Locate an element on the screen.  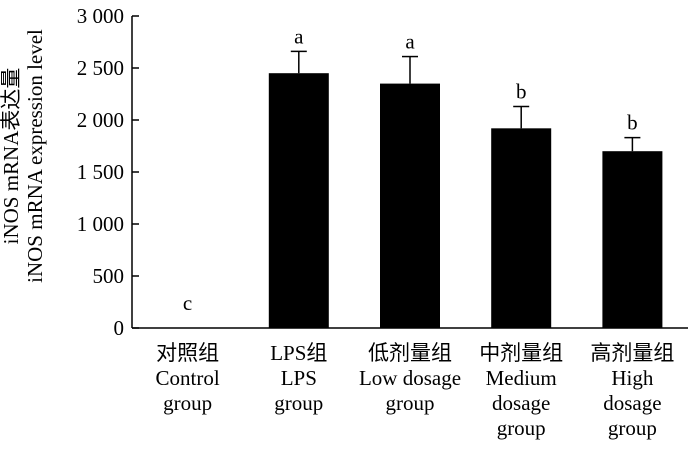
category-label: 低剂量组 is located at coordinates (410, 353).